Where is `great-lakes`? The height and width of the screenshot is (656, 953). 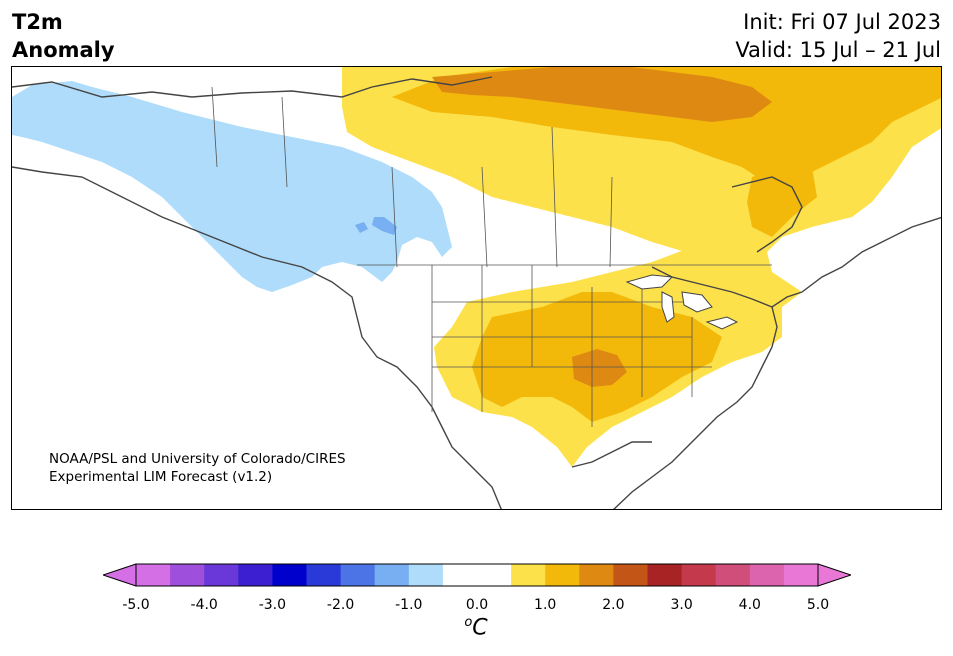 great-lakes is located at coordinates (682, 302).